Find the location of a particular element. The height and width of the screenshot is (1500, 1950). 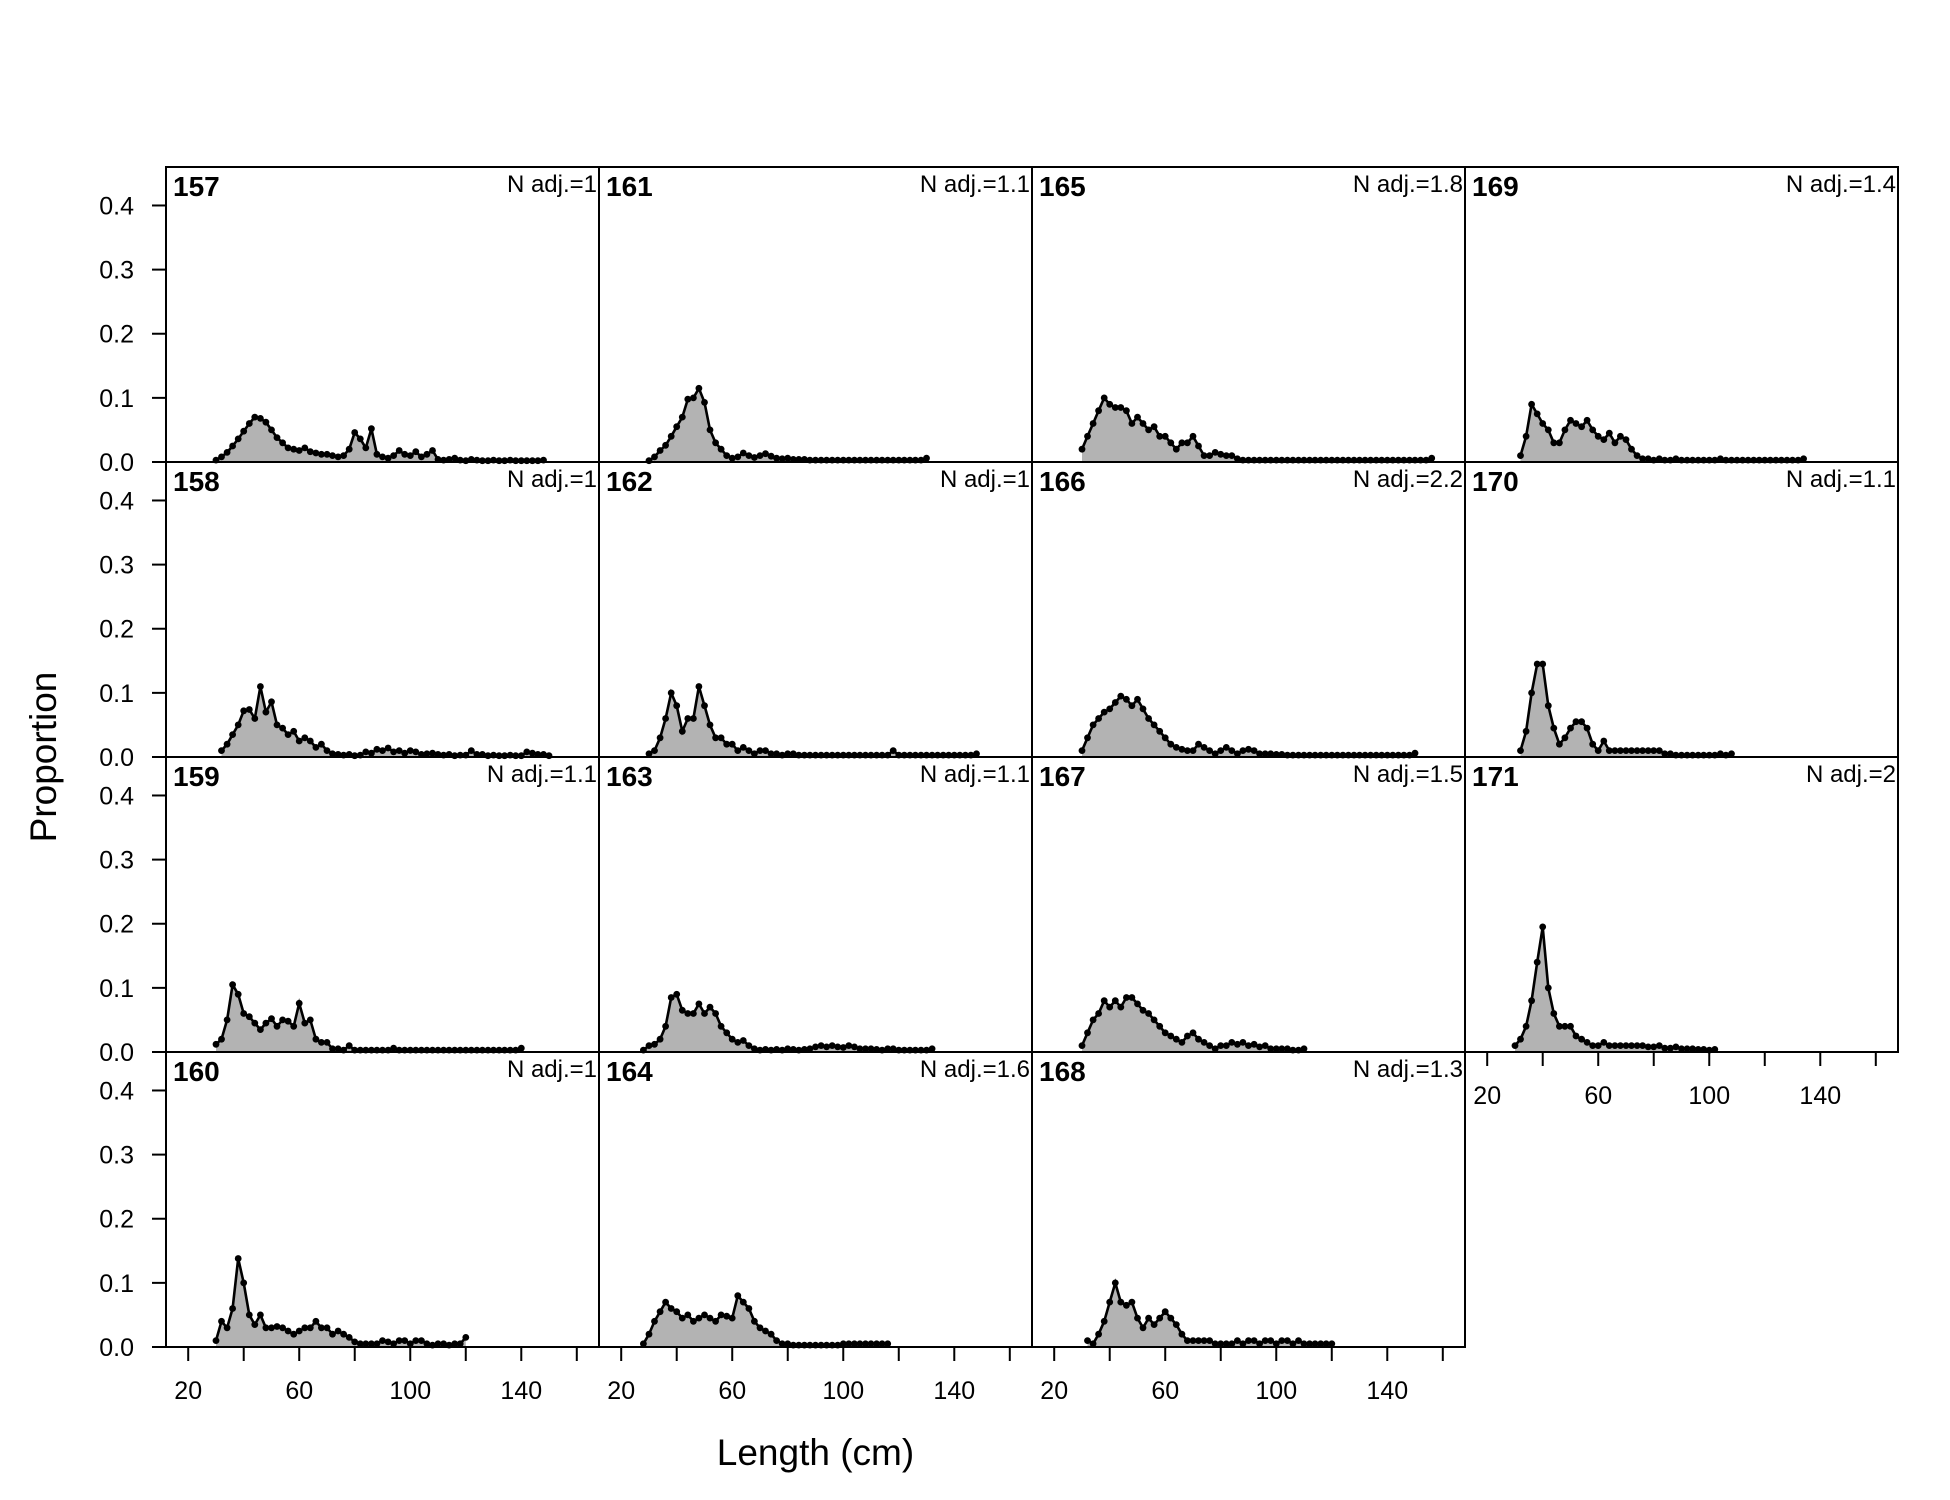

y-tick-label: 0.1 is located at coordinates (116, 1284).